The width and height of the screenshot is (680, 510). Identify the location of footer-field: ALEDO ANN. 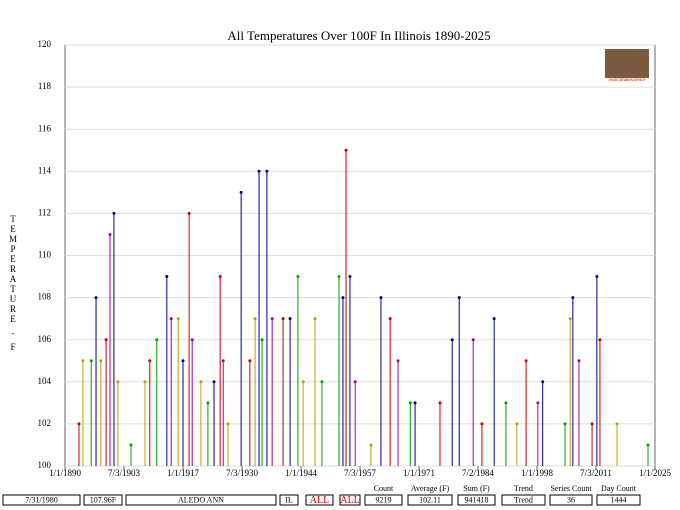
(201, 499).